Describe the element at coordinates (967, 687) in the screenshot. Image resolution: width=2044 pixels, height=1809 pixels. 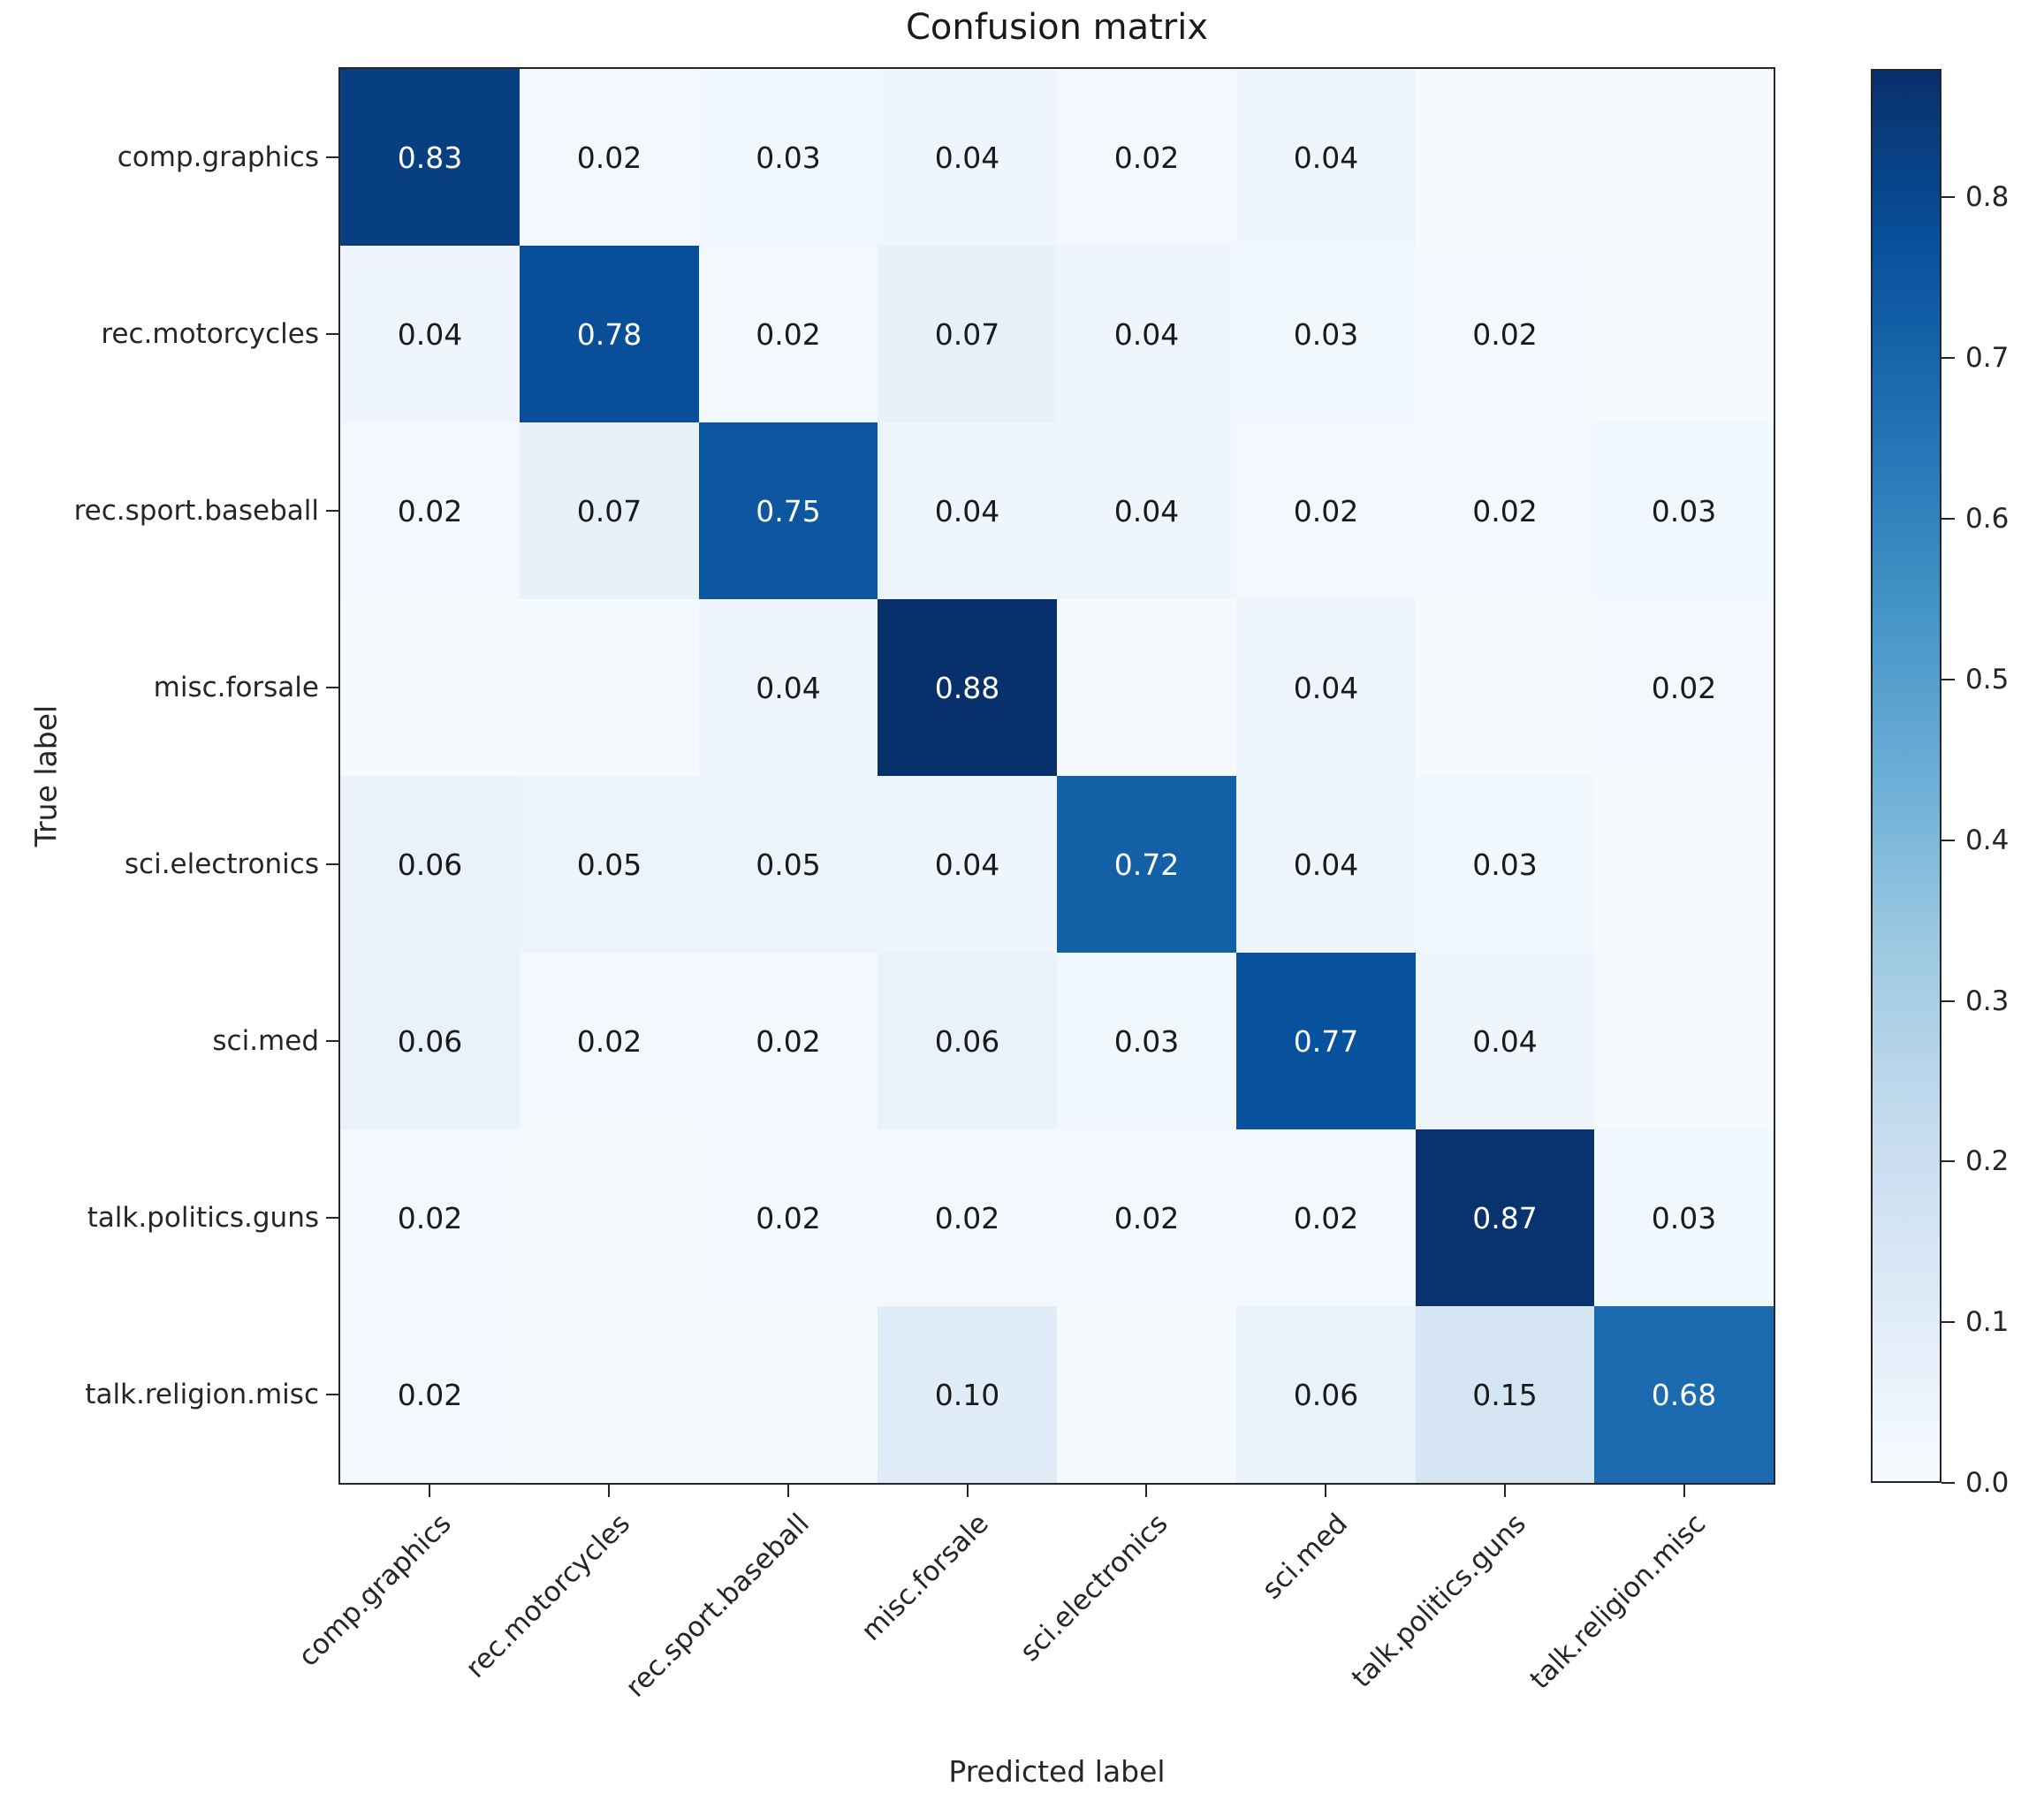
I see `heatmap-cell: 0.88` at that location.